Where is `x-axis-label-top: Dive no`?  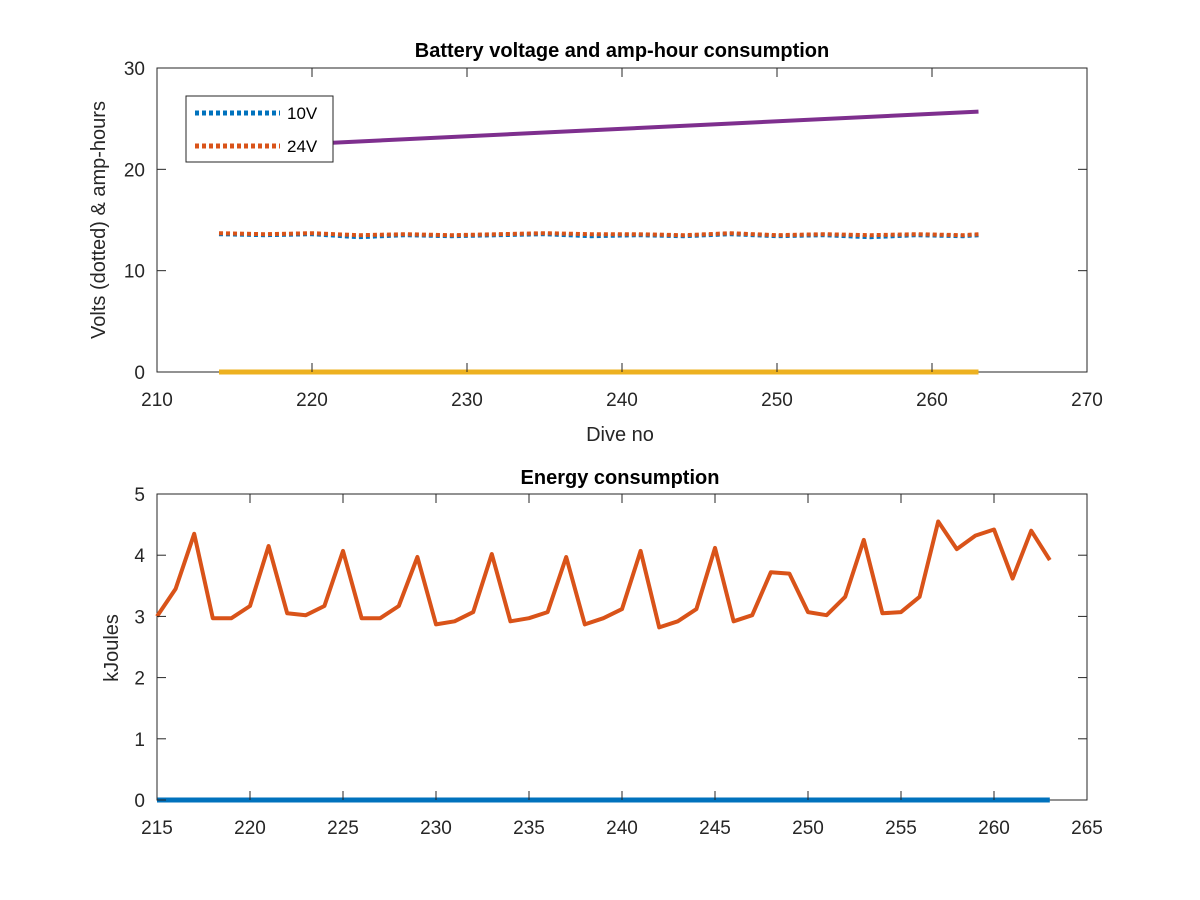
x-axis-label-top: Dive no is located at coordinates (620, 435).